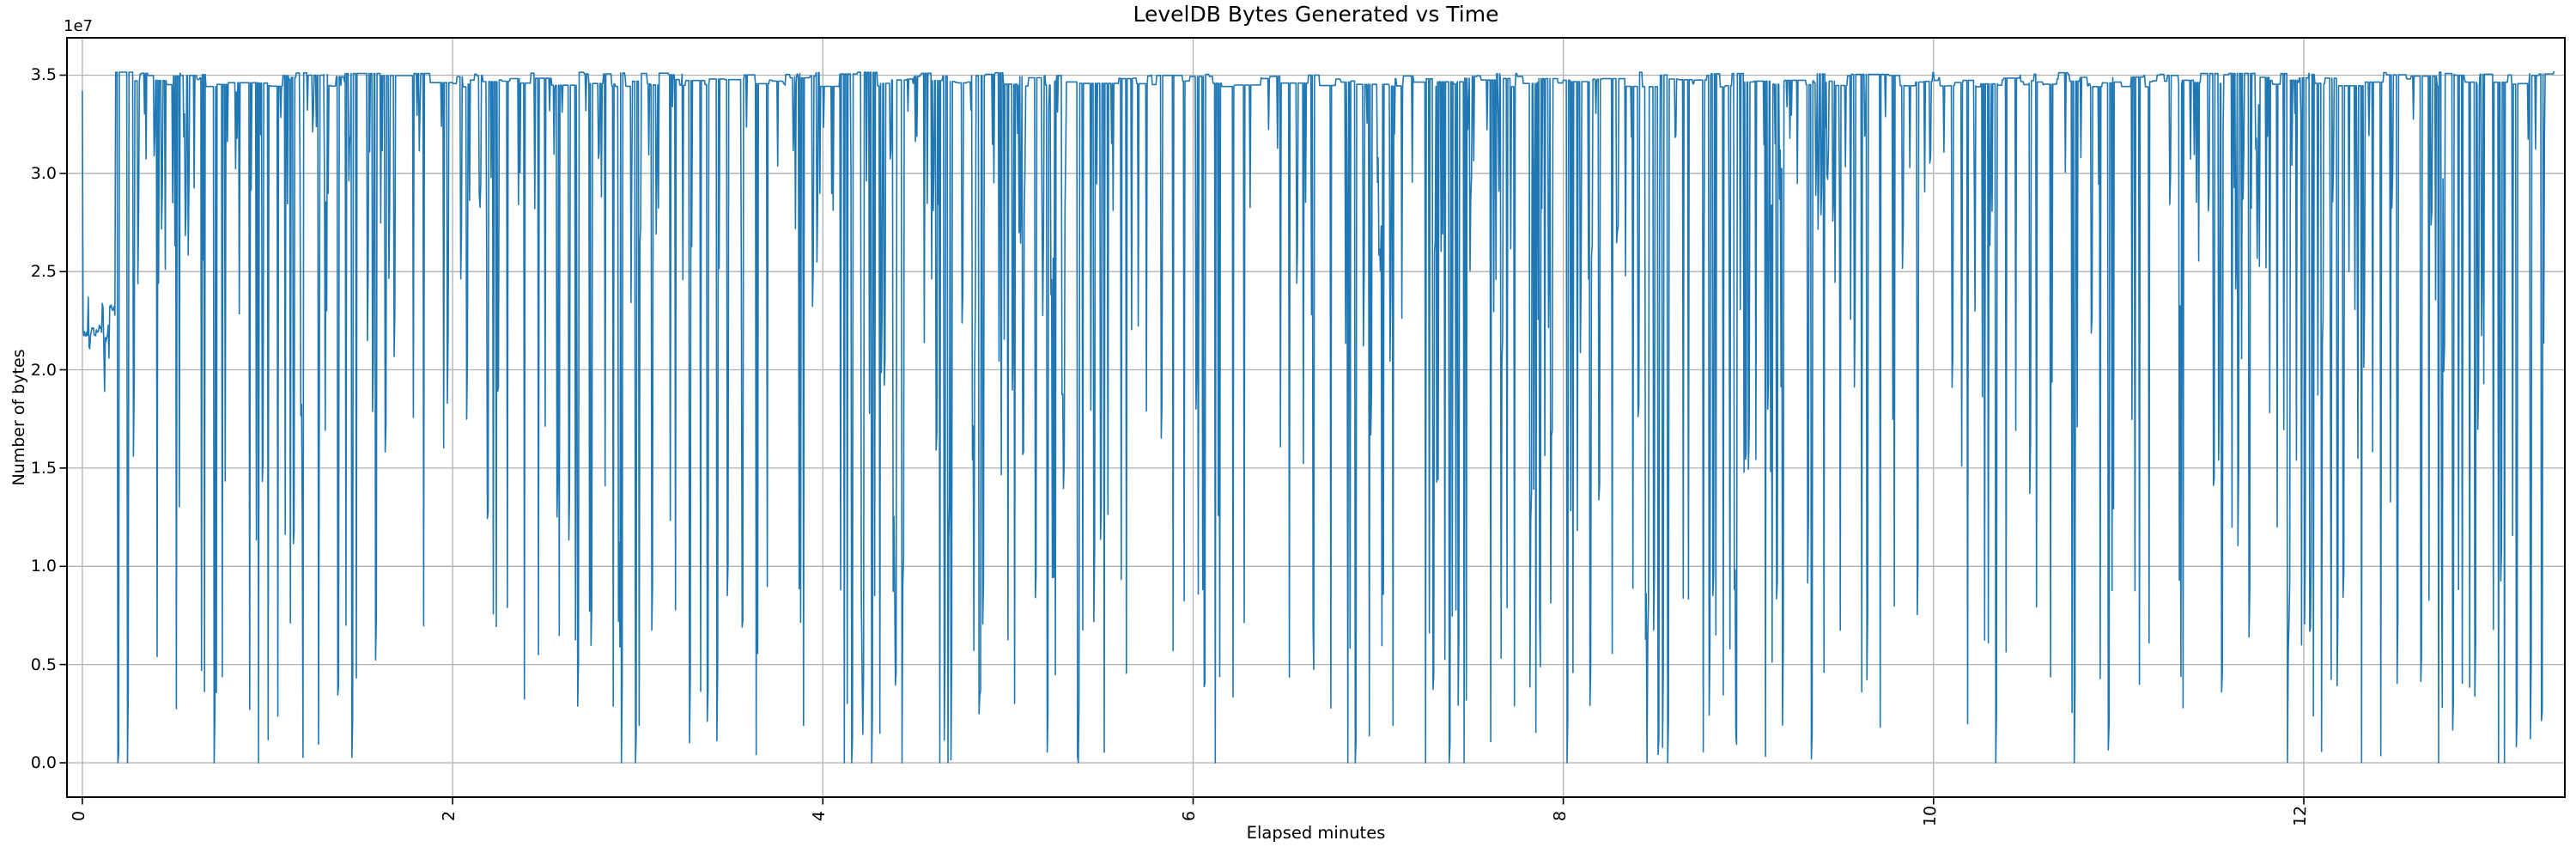 This screenshot has height=859, width=2576. I want to click on chart-title: LevelDB Bytes Generated vs Time, so click(1316, 15).